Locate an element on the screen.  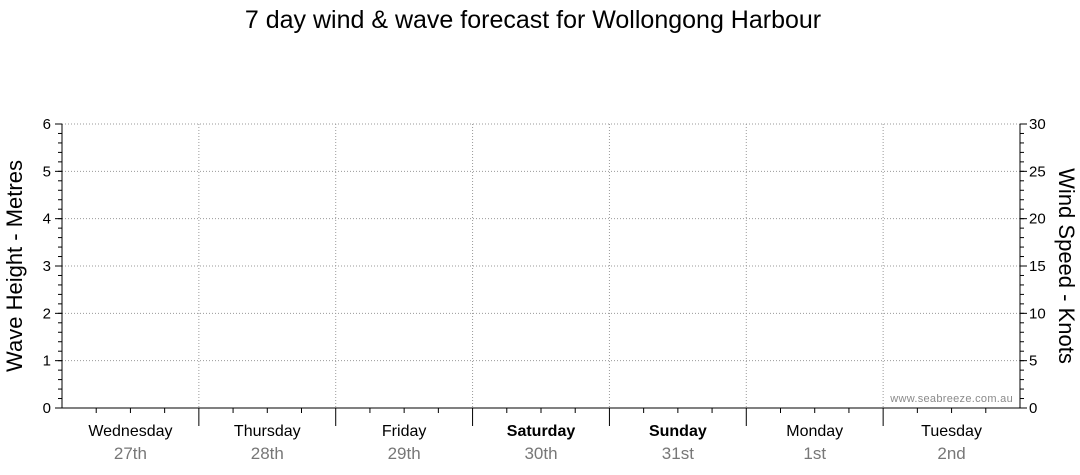
day-date-label: 28th is located at coordinates (267, 453).